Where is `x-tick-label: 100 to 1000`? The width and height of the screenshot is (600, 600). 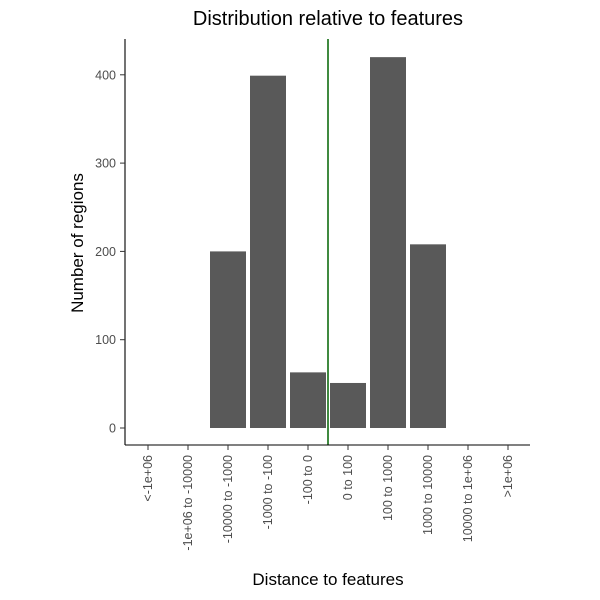 x-tick-label: 100 to 1000 is located at coordinates (388, 488).